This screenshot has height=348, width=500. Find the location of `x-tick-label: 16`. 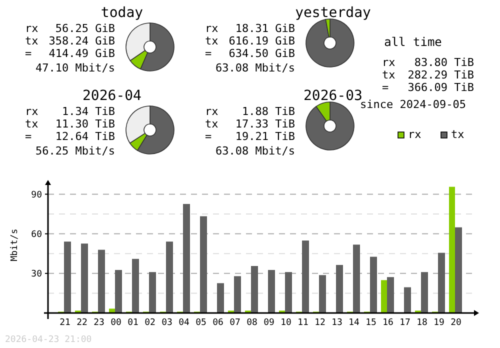

x-tick-label: 16 is located at coordinates (388, 323).